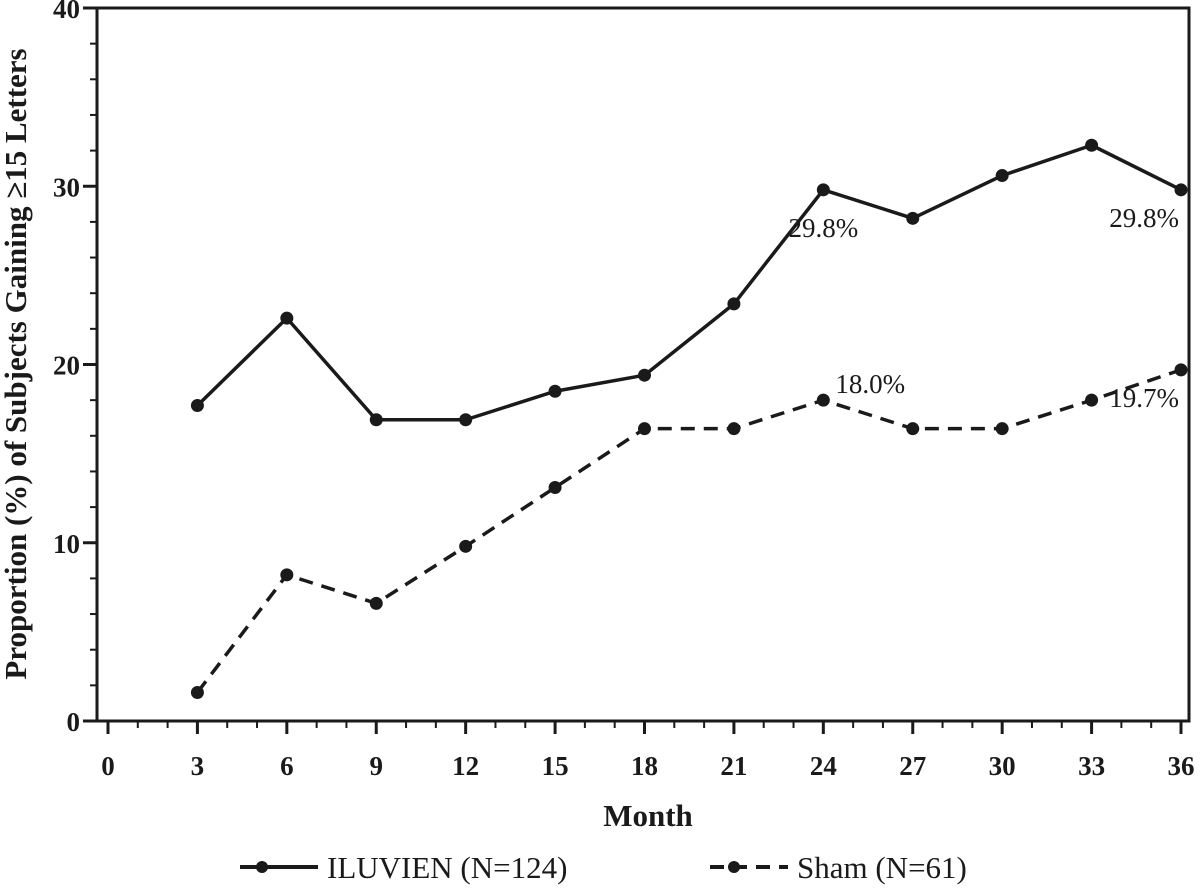 This screenshot has width=1200, height=888. What do you see at coordinates (74, 722) in the screenshot?
I see `y-tick-label: 0` at bounding box center [74, 722].